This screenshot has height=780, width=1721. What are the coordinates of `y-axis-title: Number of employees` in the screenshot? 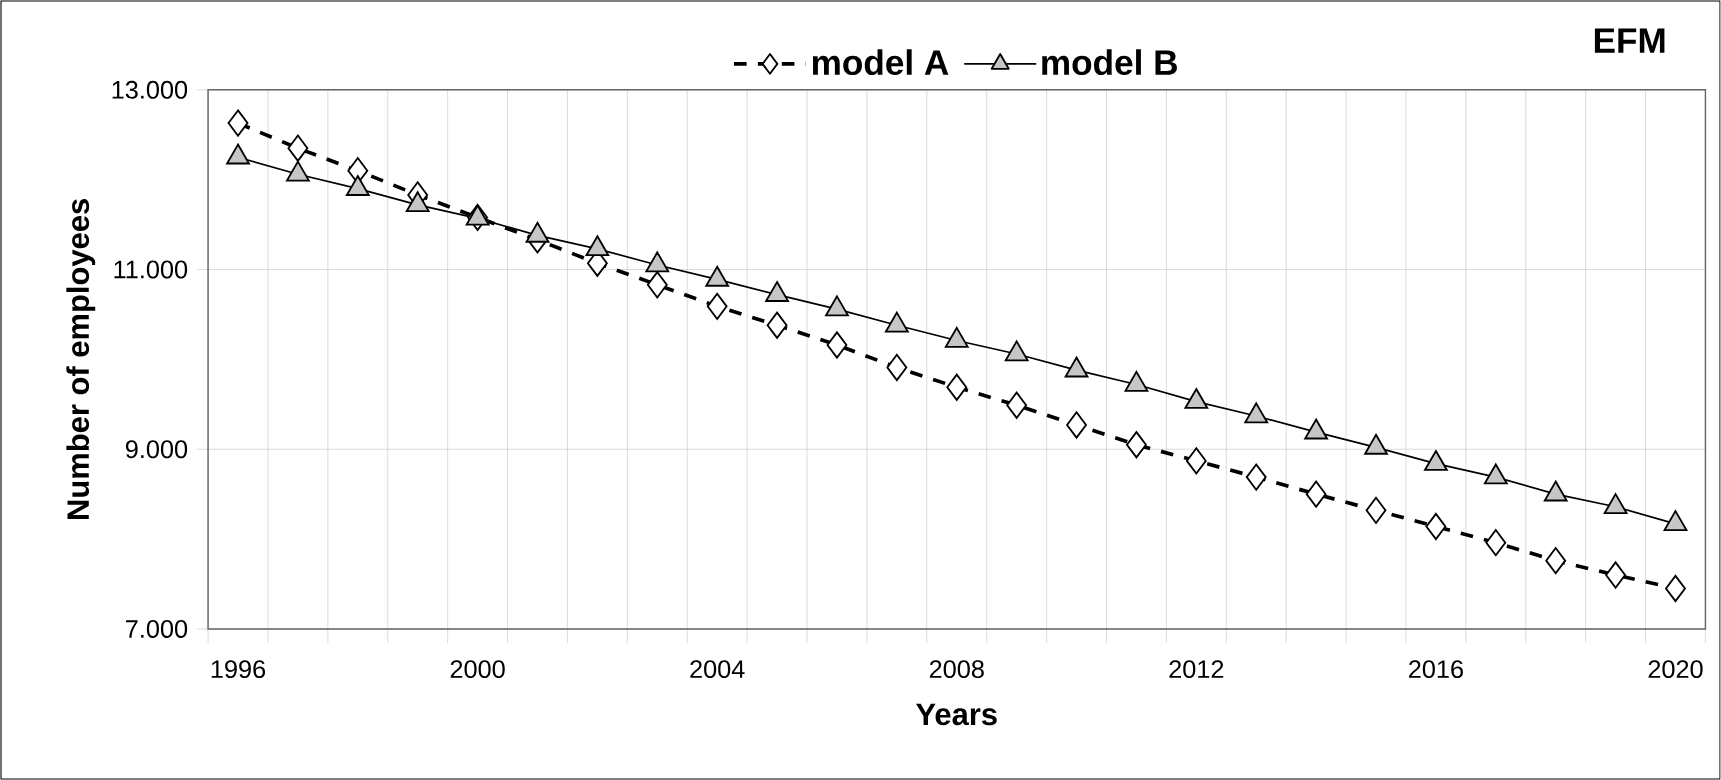 It's located at (81, 359).